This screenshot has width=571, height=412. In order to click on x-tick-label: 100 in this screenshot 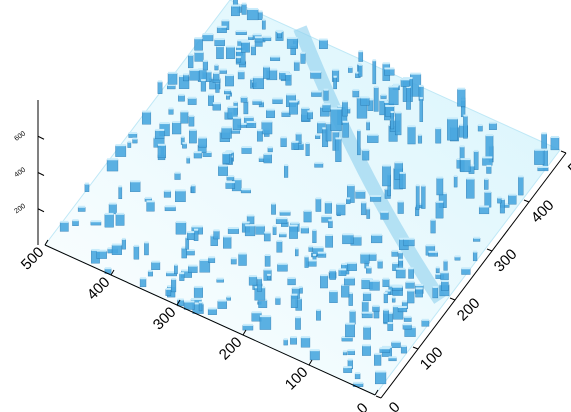, I will do `click(297, 379)`.